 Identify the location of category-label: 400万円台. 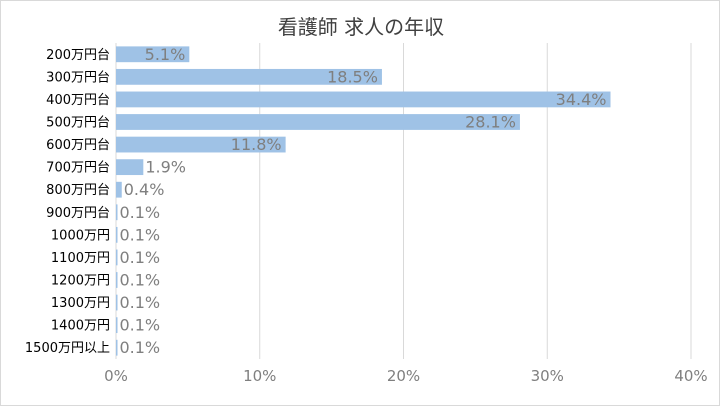
(78, 100).